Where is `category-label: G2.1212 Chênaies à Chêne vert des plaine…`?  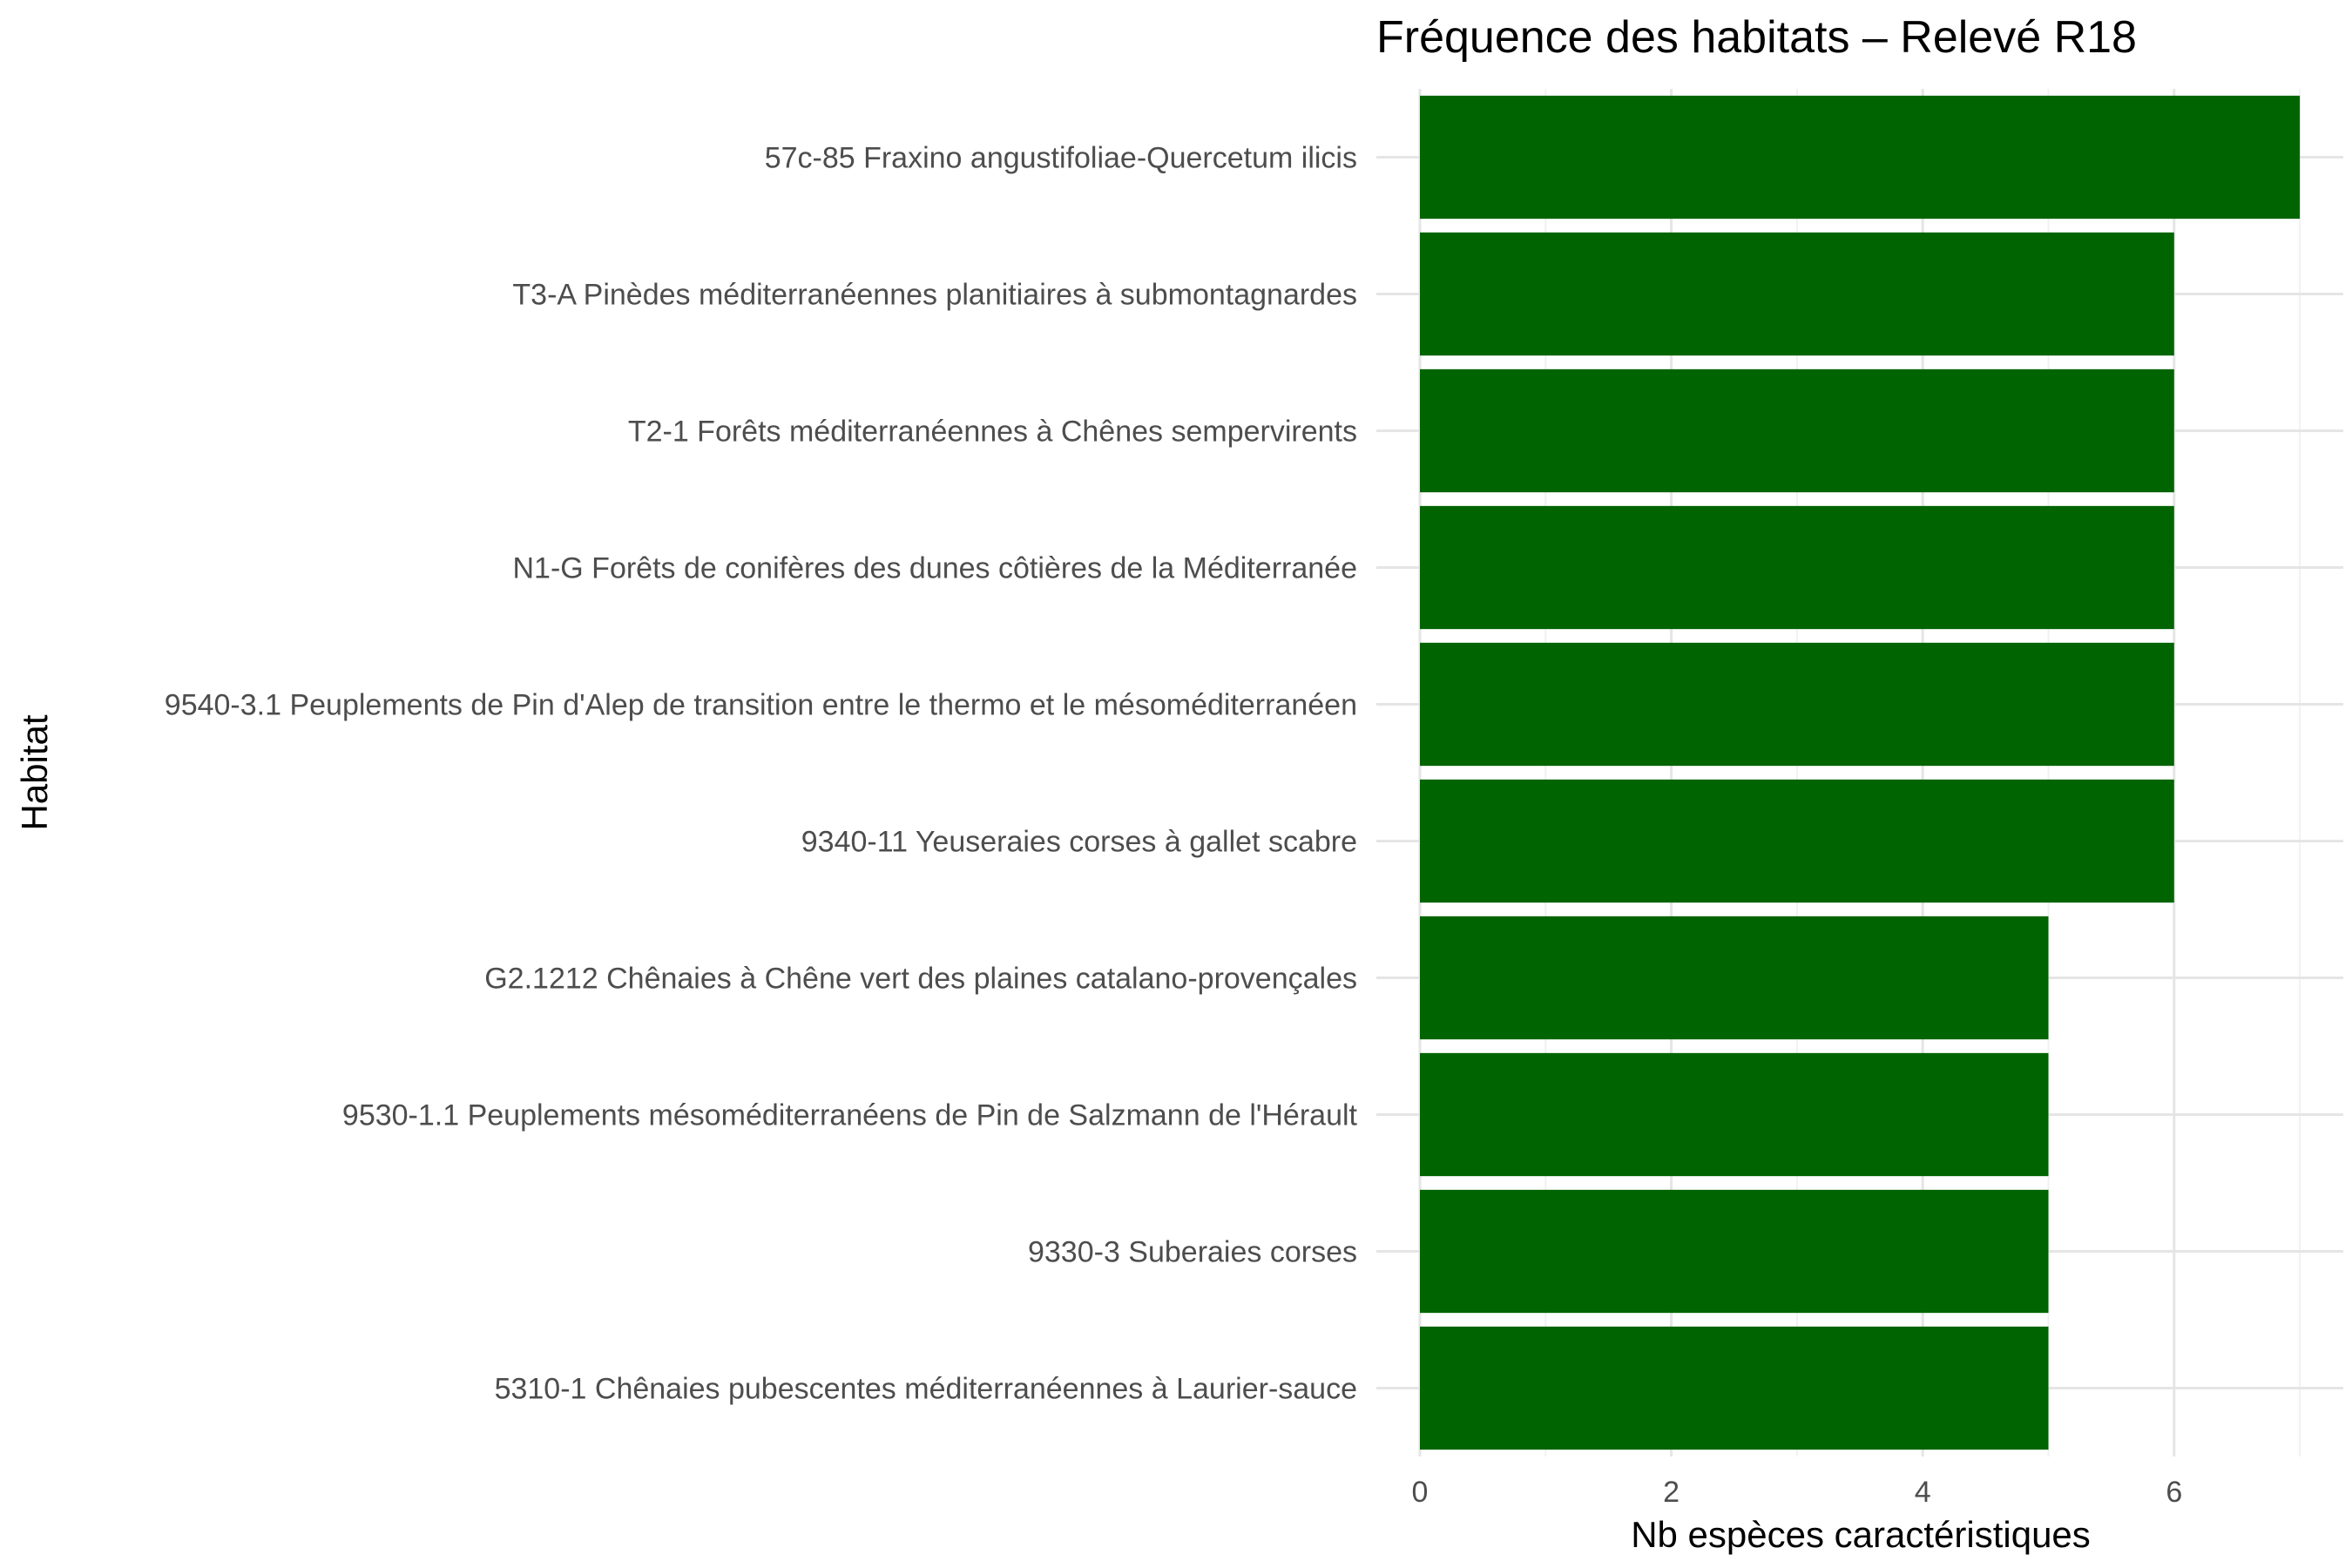
category-label: G2.1212 Chênaies à Chêne vert des plaine… is located at coordinates (920, 979).